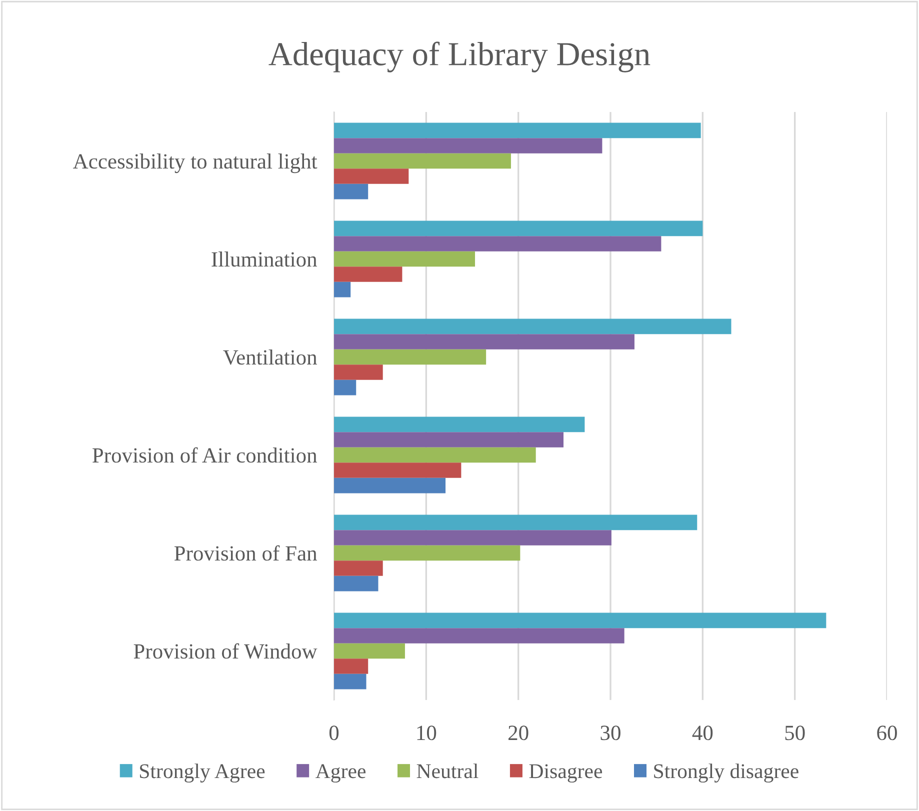 The image size is (919, 811). I want to click on x-tick-label: 50, so click(795, 733).